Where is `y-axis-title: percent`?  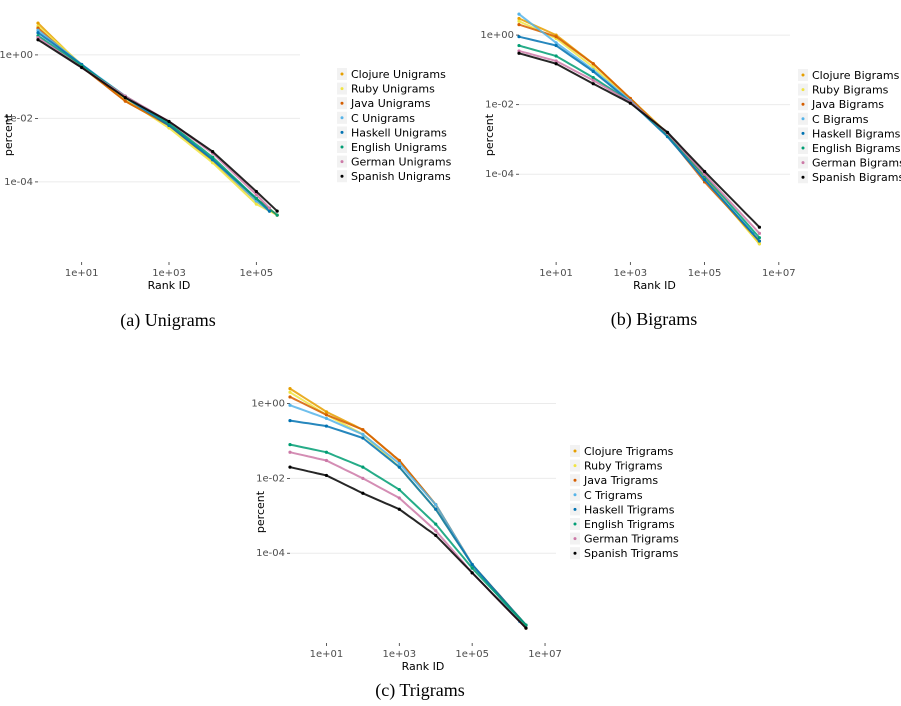 y-axis-title: percent is located at coordinates (260, 511).